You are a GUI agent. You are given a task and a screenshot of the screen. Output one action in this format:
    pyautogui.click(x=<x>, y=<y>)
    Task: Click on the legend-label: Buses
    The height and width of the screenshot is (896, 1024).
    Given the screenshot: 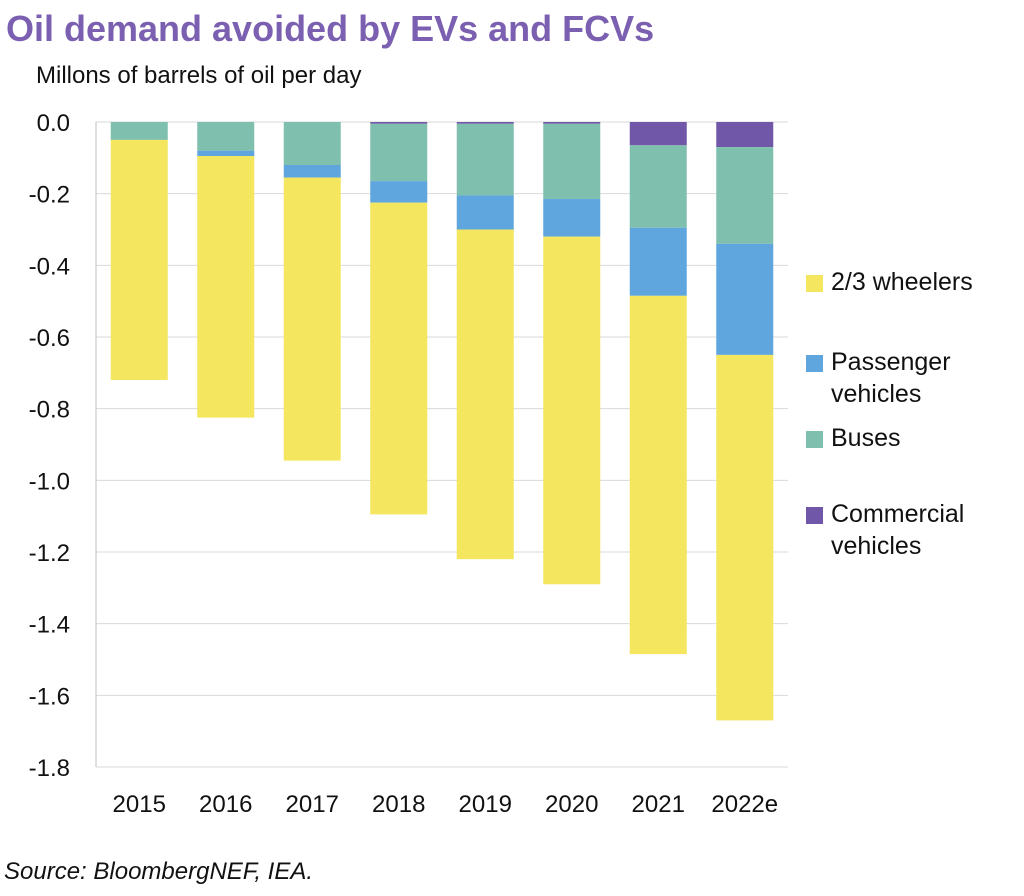 What is the action you would take?
    pyautogui.click(x=866, y=438)
    